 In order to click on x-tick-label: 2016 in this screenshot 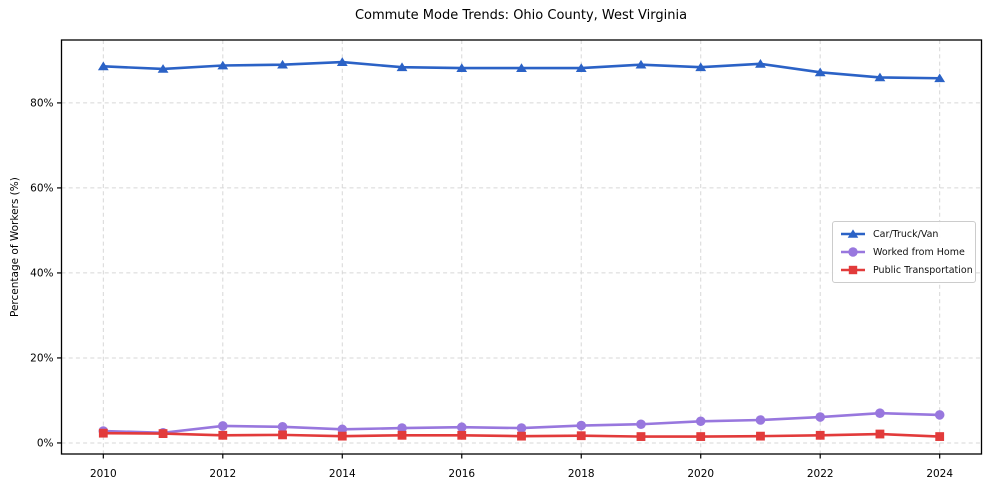, I will do `click(461, 474)`.